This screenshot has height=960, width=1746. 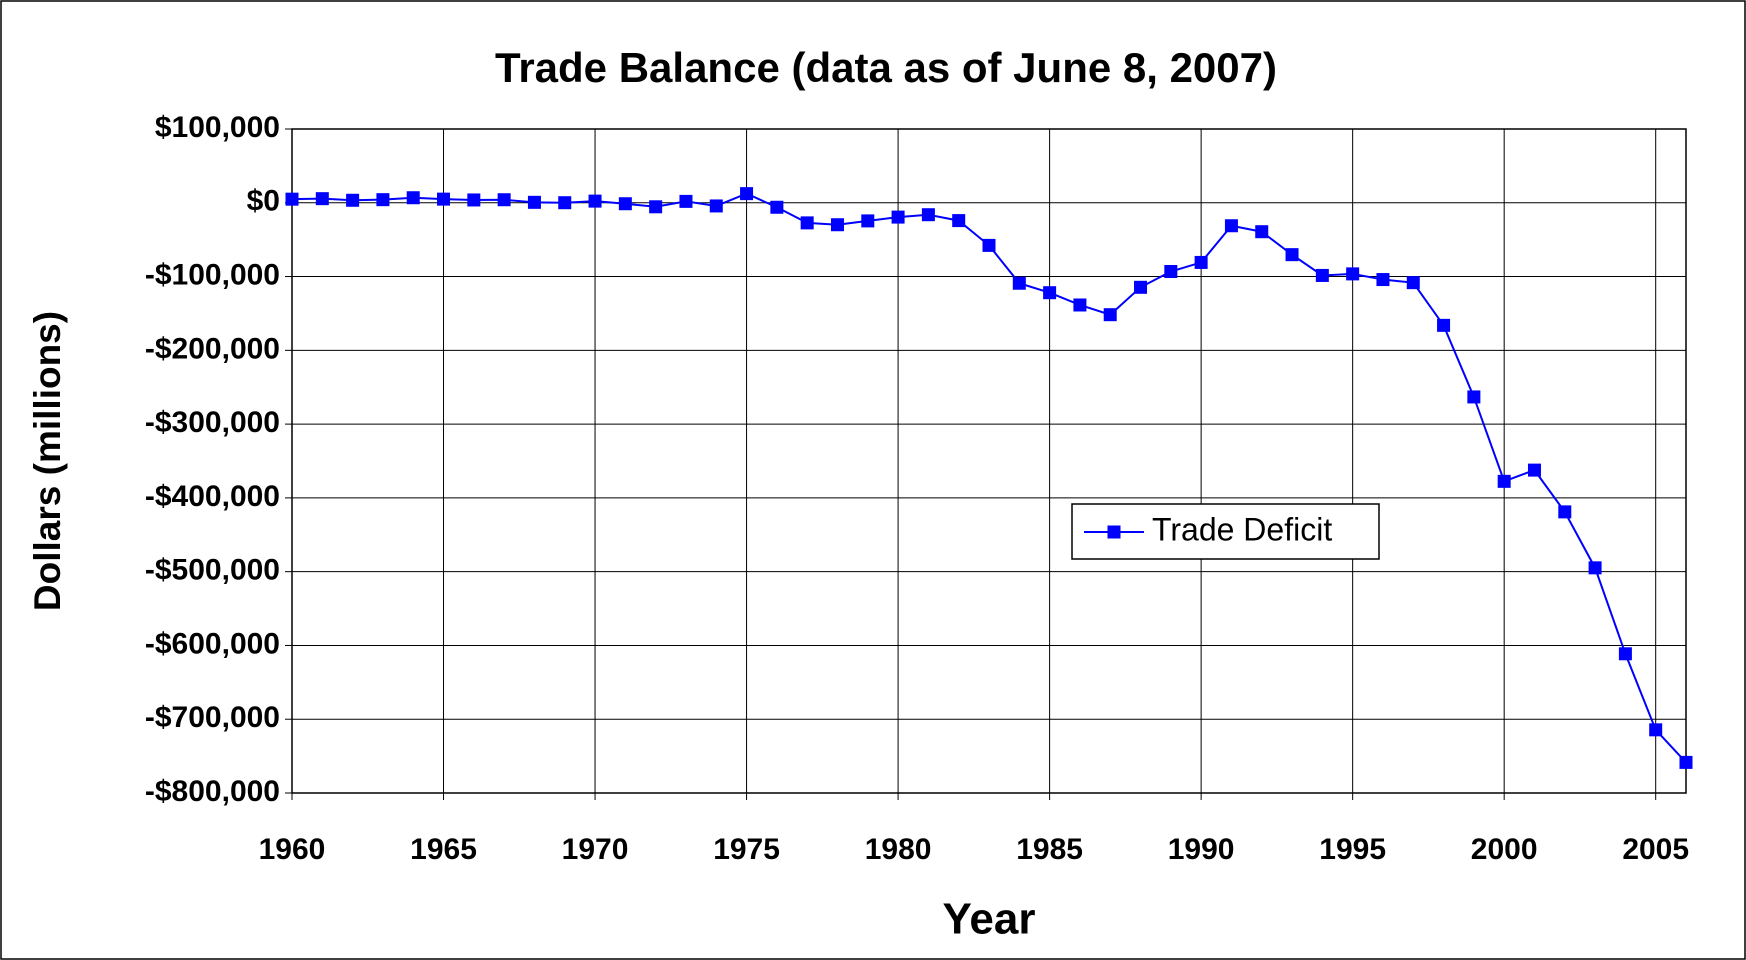 I want to click on y-tick-label: -$100,000, so click(x=212, y=274).